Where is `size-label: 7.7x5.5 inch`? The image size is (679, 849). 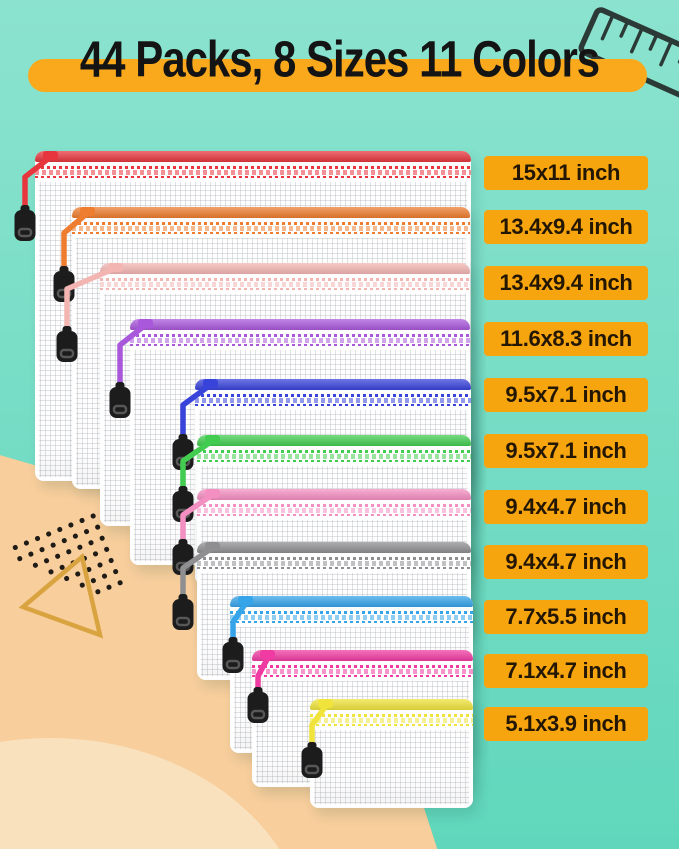
size-label: 7.7x5.5 inch is located at coordinates (566, 617).